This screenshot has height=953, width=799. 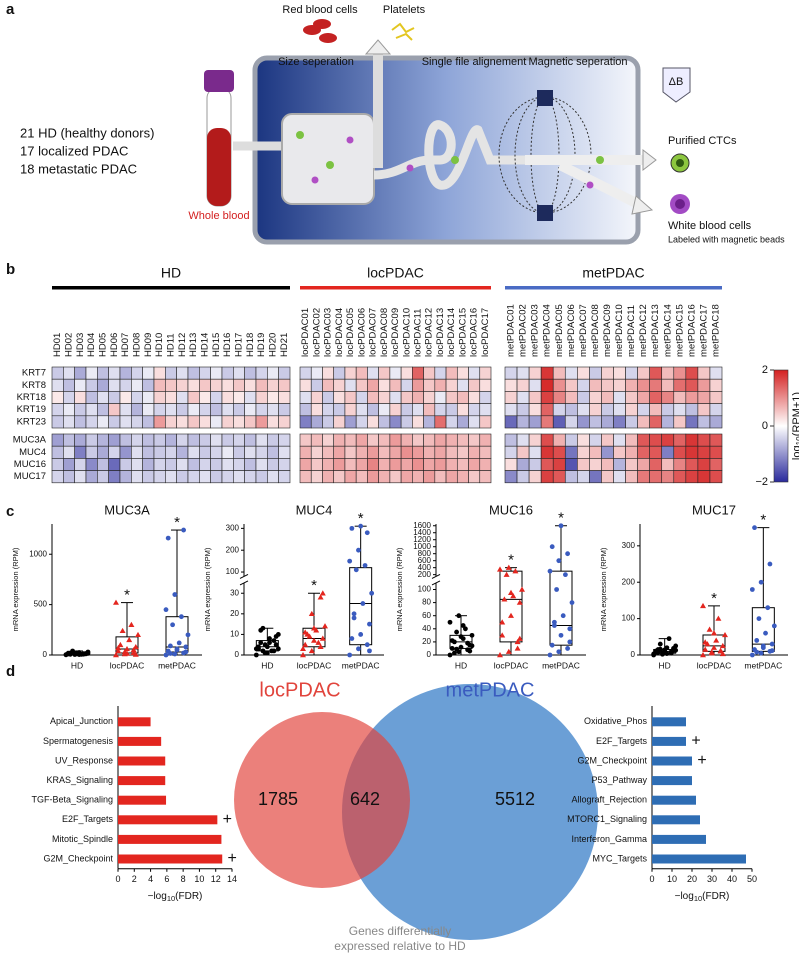 What do you see at coordinates (583, 330) in the screenshot?
I see `sample-label: metPDAC07` at bounding box center [583, 330].